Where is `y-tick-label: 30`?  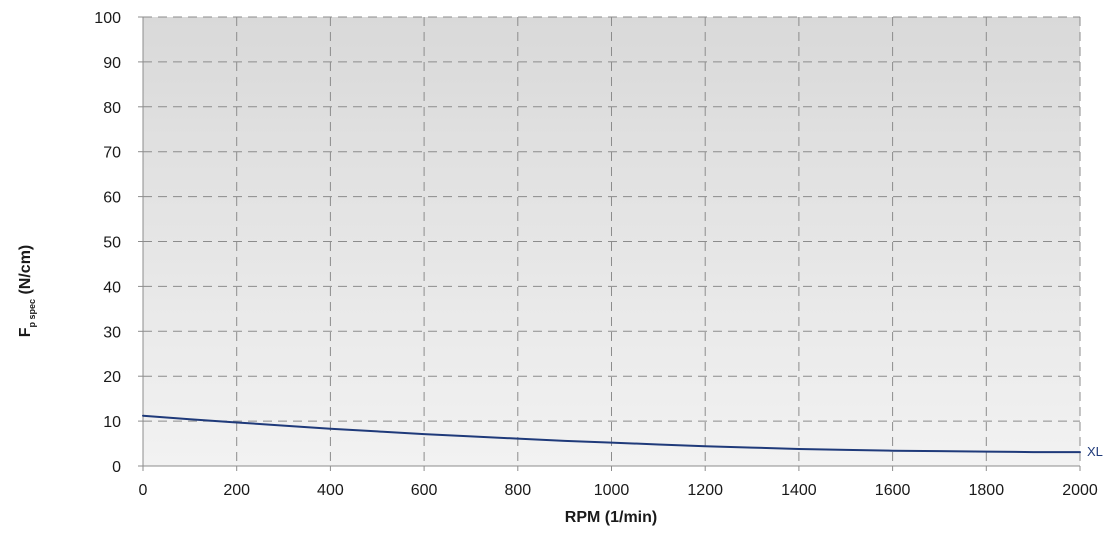 y-tick-label: 30 is located at coordinates (112, 332).